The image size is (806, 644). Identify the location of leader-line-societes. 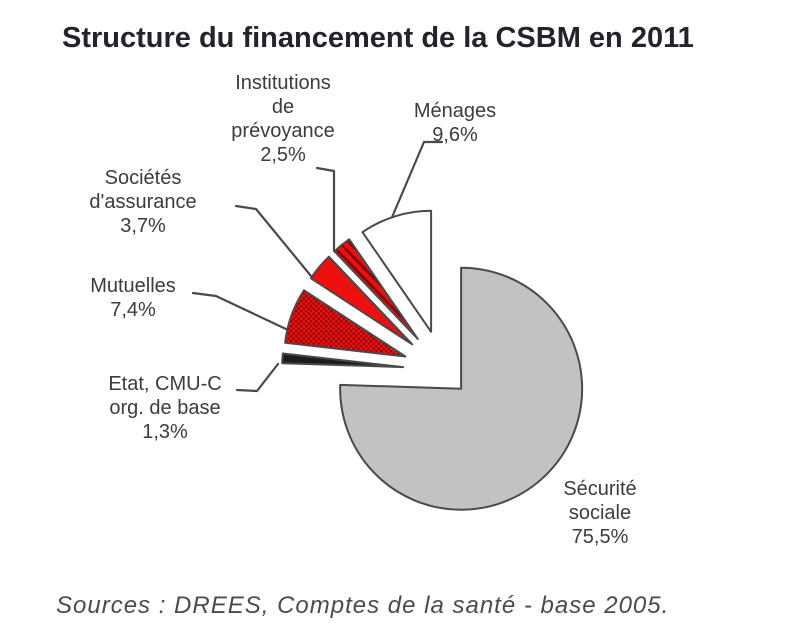
(273, 241).